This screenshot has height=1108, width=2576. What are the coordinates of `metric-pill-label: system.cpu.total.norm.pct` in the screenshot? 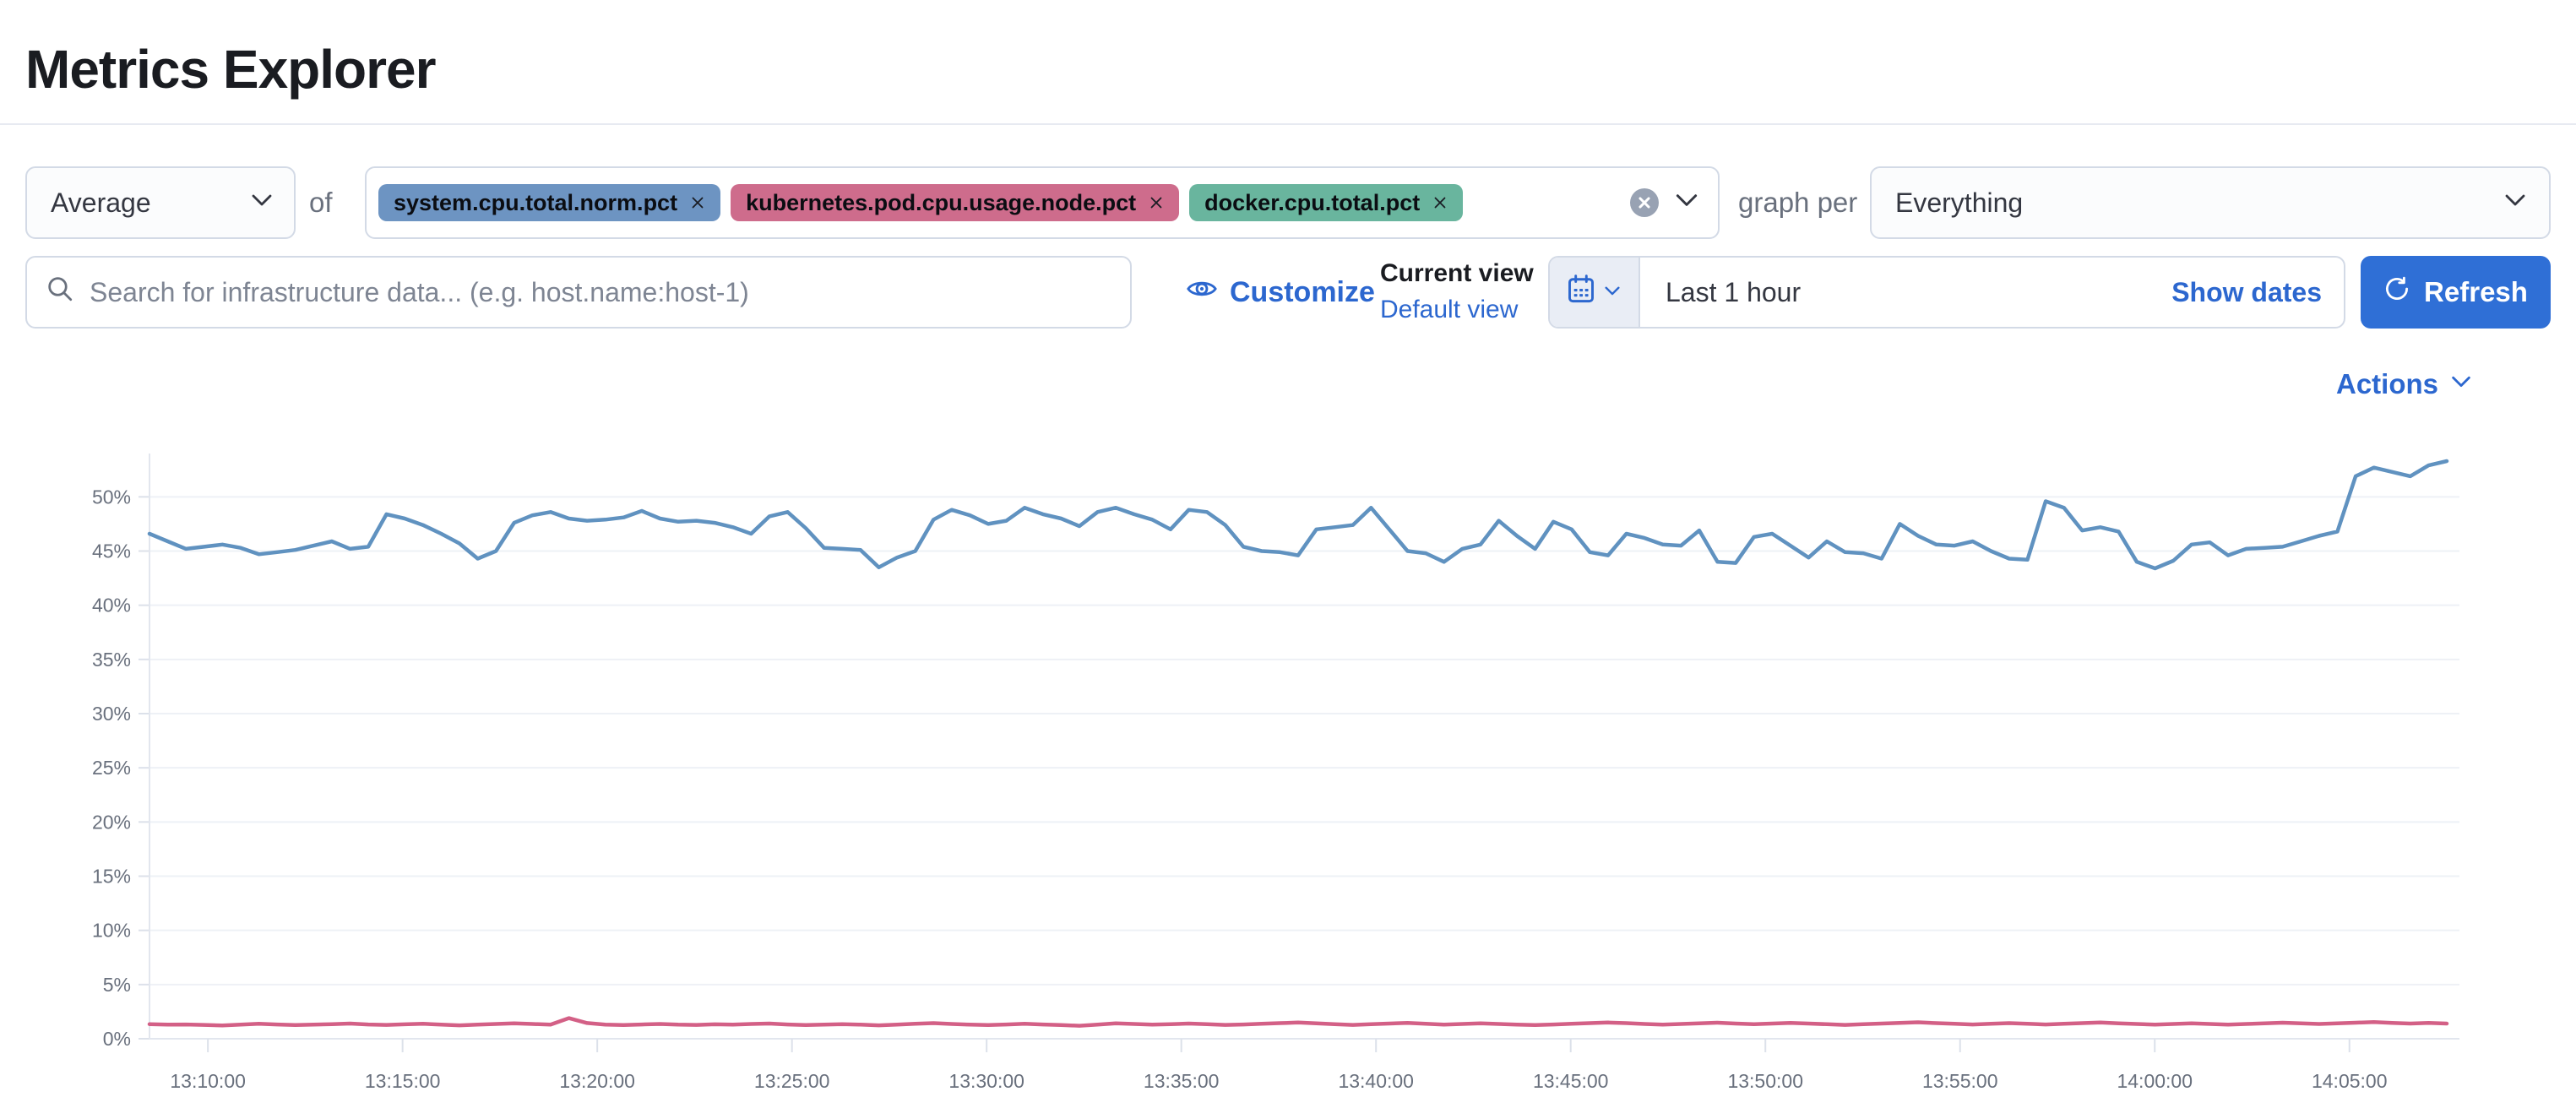 It's located at (536, 202).